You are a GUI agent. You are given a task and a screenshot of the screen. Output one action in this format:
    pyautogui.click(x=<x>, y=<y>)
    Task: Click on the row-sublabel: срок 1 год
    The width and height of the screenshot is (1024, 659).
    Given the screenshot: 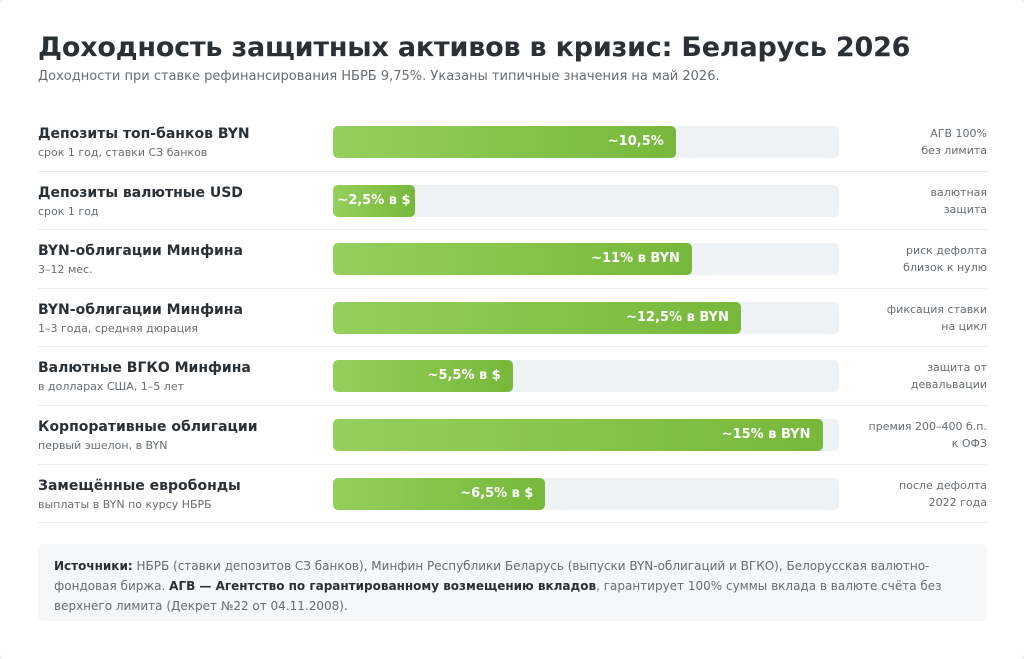 What is the action you would take?
    pyautogui.click(x=68, y=211)
    